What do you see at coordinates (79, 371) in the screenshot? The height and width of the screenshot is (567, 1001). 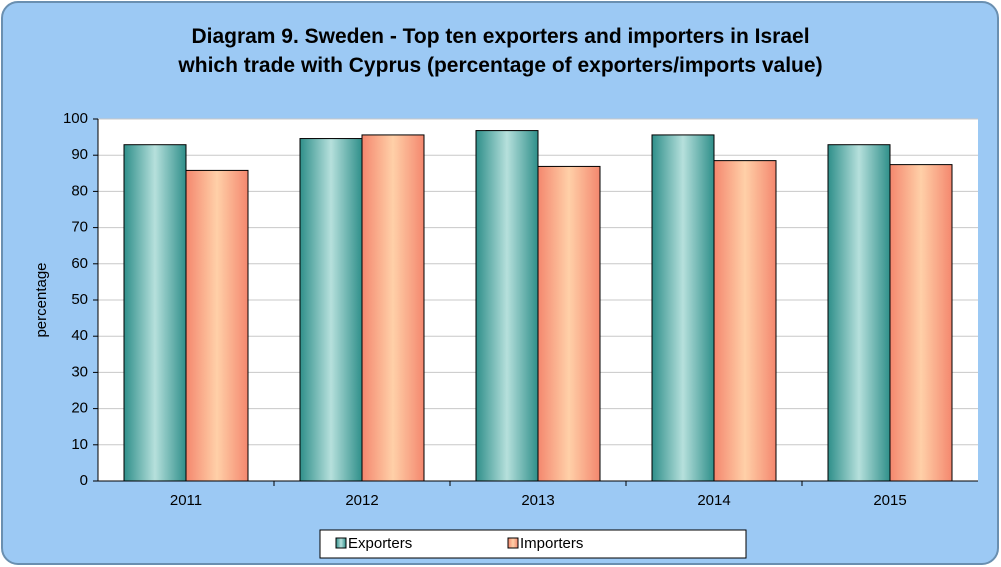 I see `y-tick-label: 30` at bounding box center [79, 371].